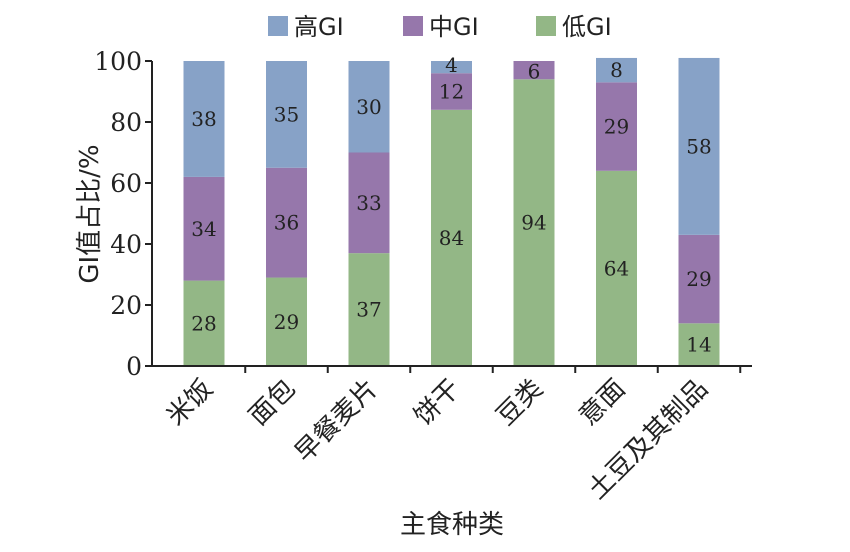 This screenshot has width=850, height=552. I want to click on bar-value-label-0-1: 34, so click(203, 229).